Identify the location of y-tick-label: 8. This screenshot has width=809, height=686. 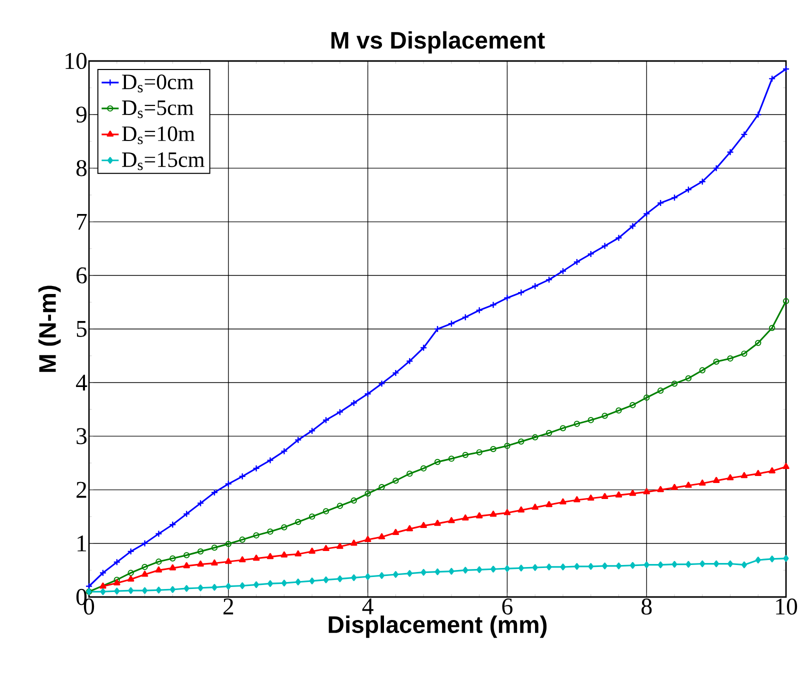
(81, 168).